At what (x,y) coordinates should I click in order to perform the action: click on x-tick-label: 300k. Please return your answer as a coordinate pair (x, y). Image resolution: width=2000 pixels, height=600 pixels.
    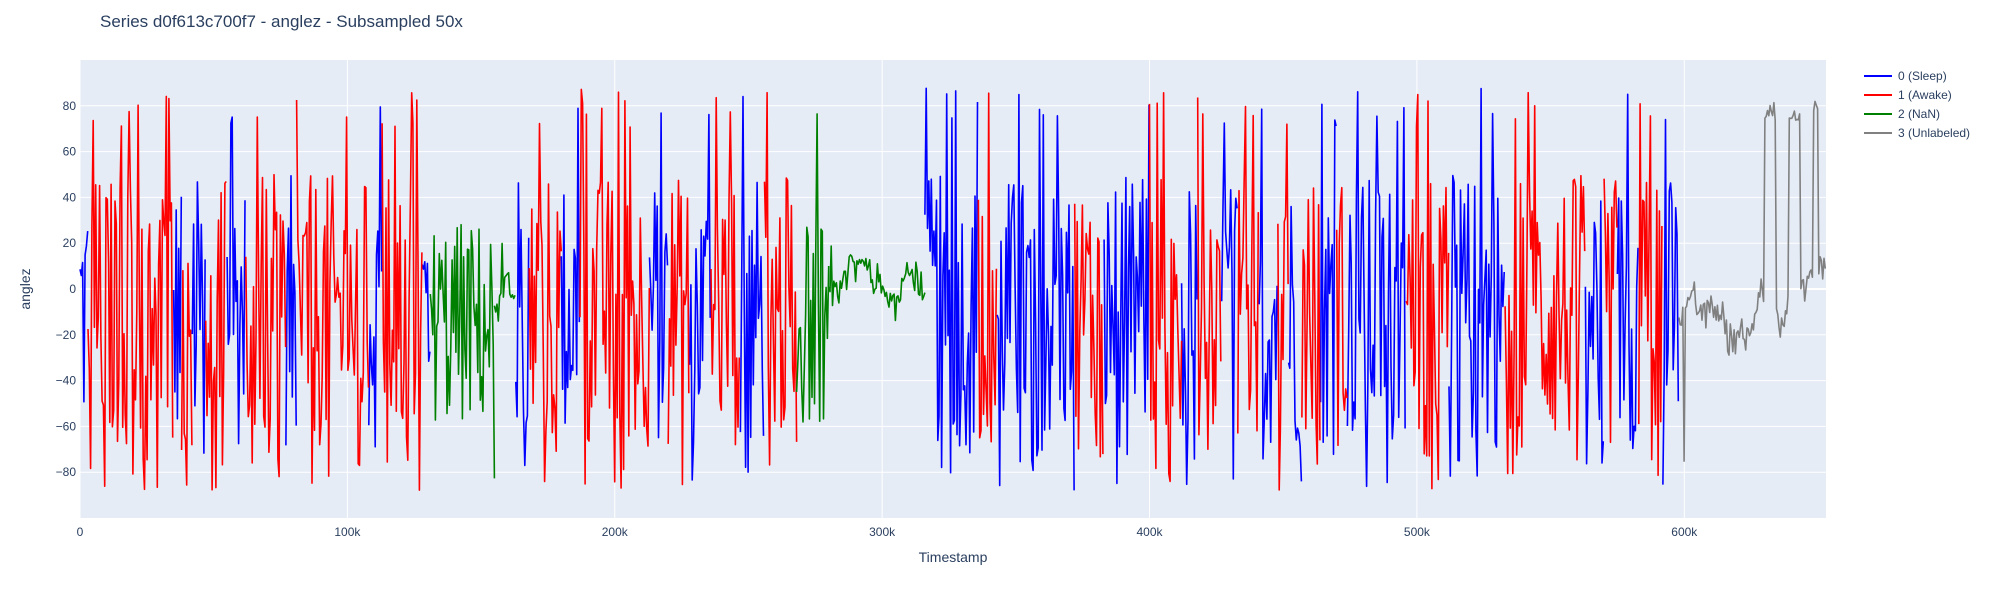
    Looking at the image, I should click on (882, 532).